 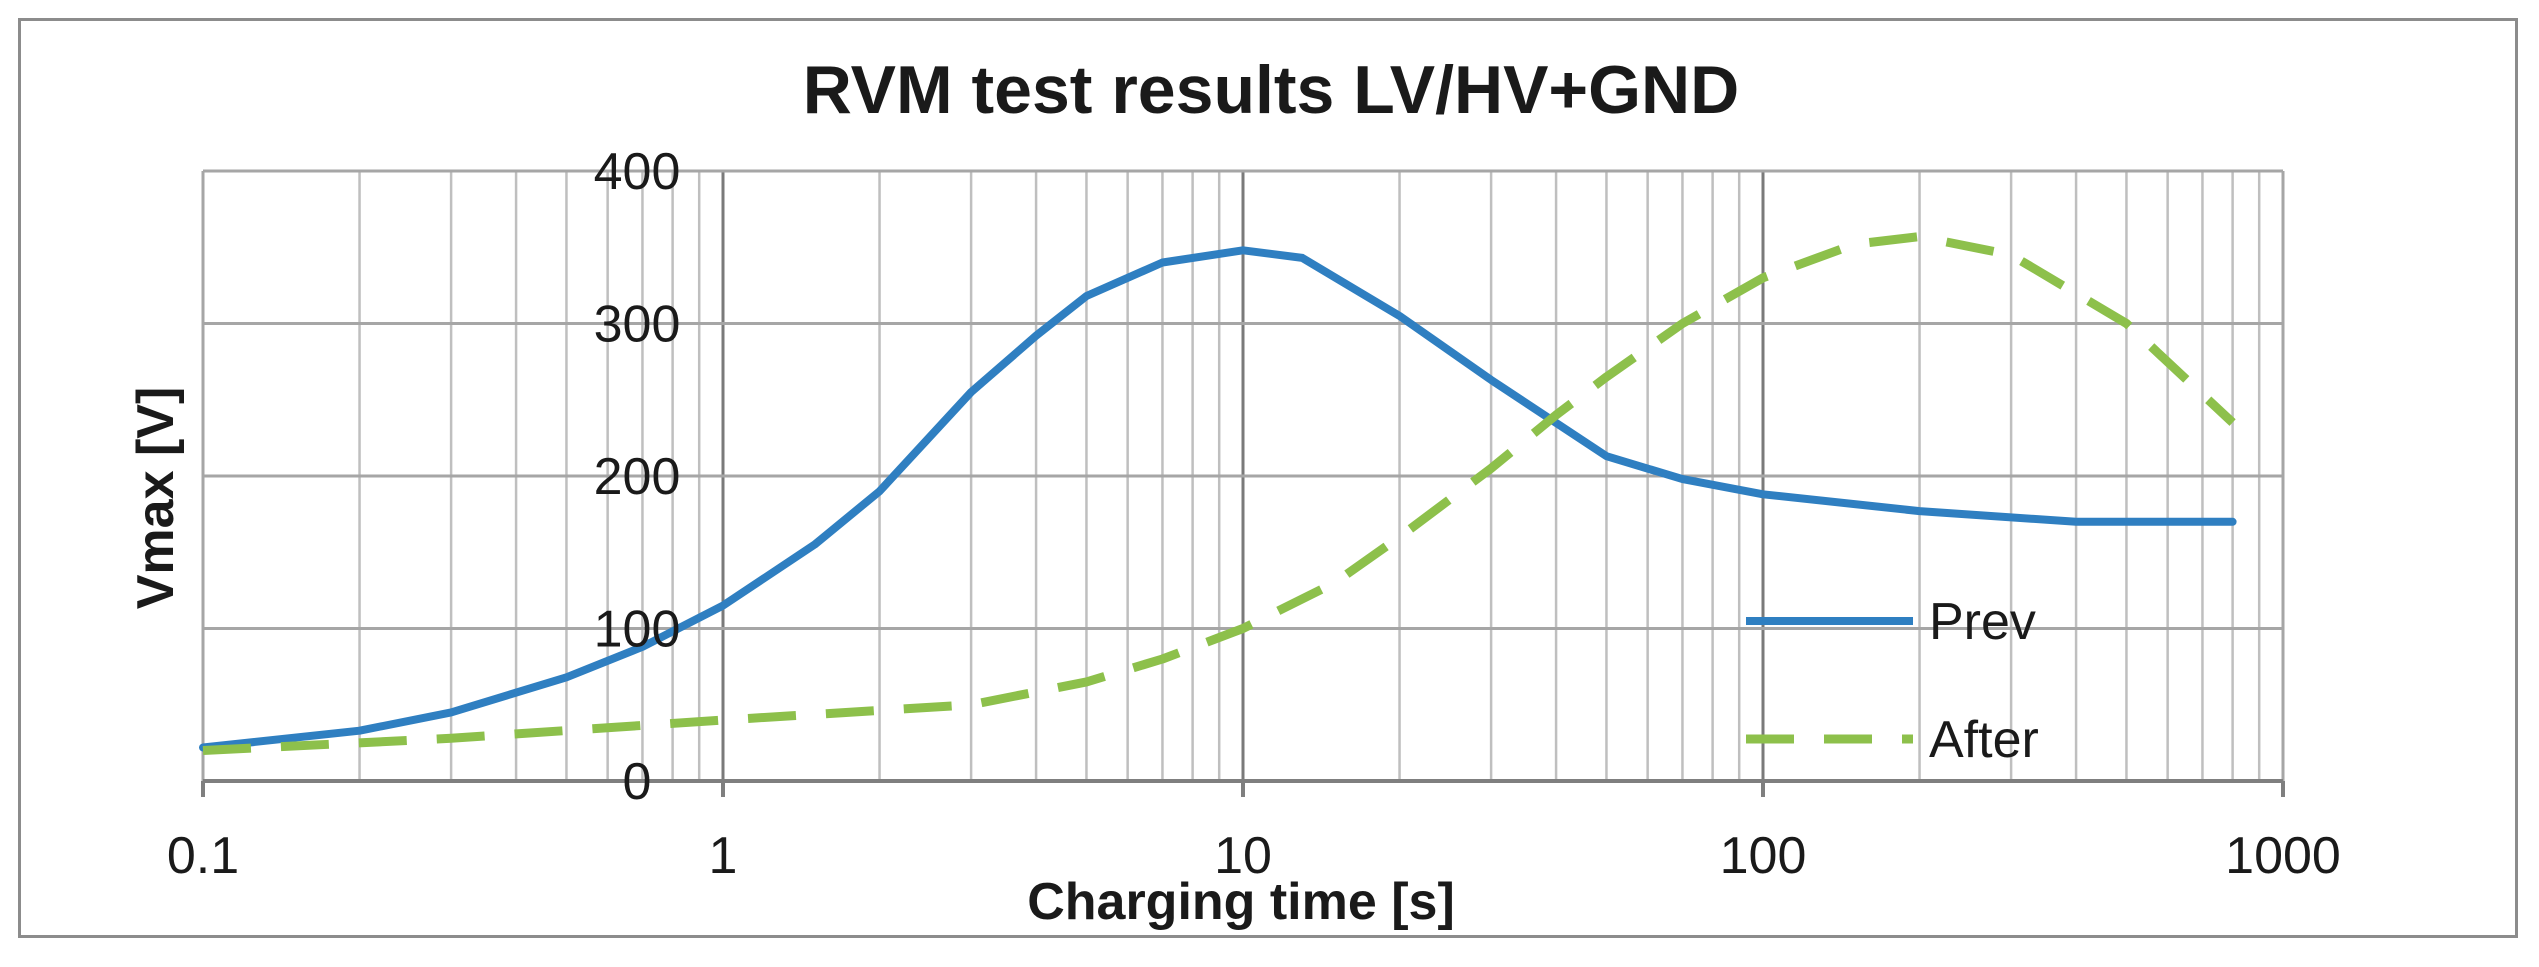 I want to click on x-axis-title: Charging time [s], so click(x=1241, y=902).